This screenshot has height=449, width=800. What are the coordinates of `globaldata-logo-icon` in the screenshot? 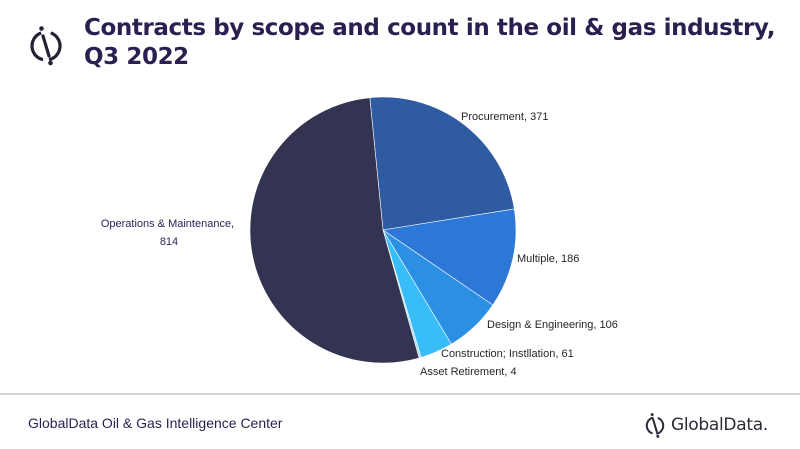 It's located at (46, 46).